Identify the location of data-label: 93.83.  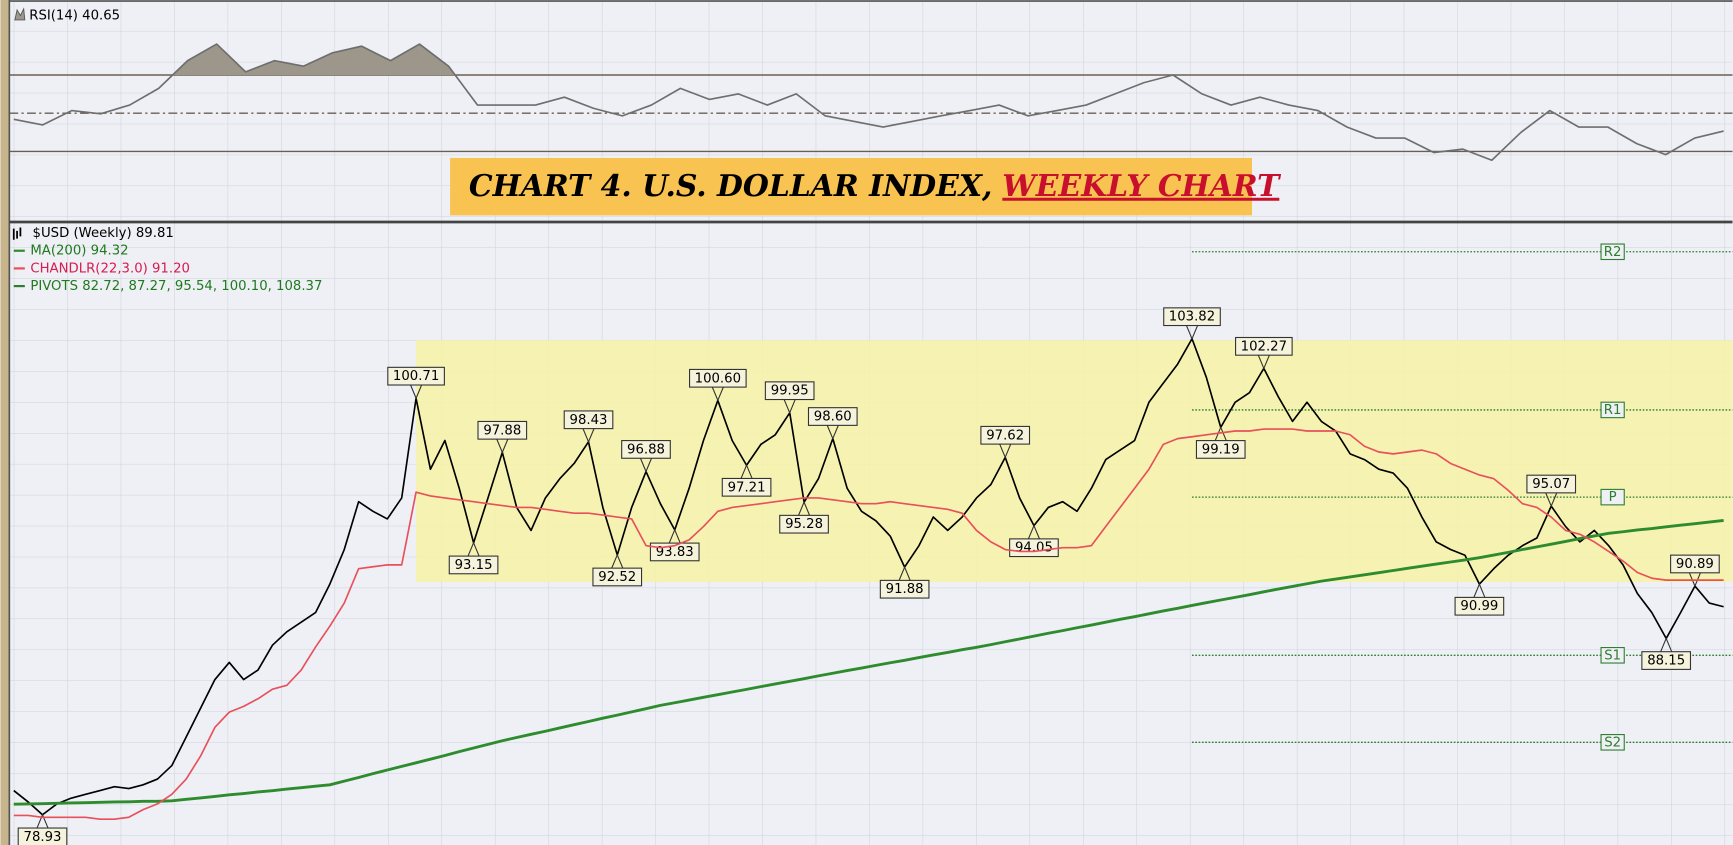
(675, 552).